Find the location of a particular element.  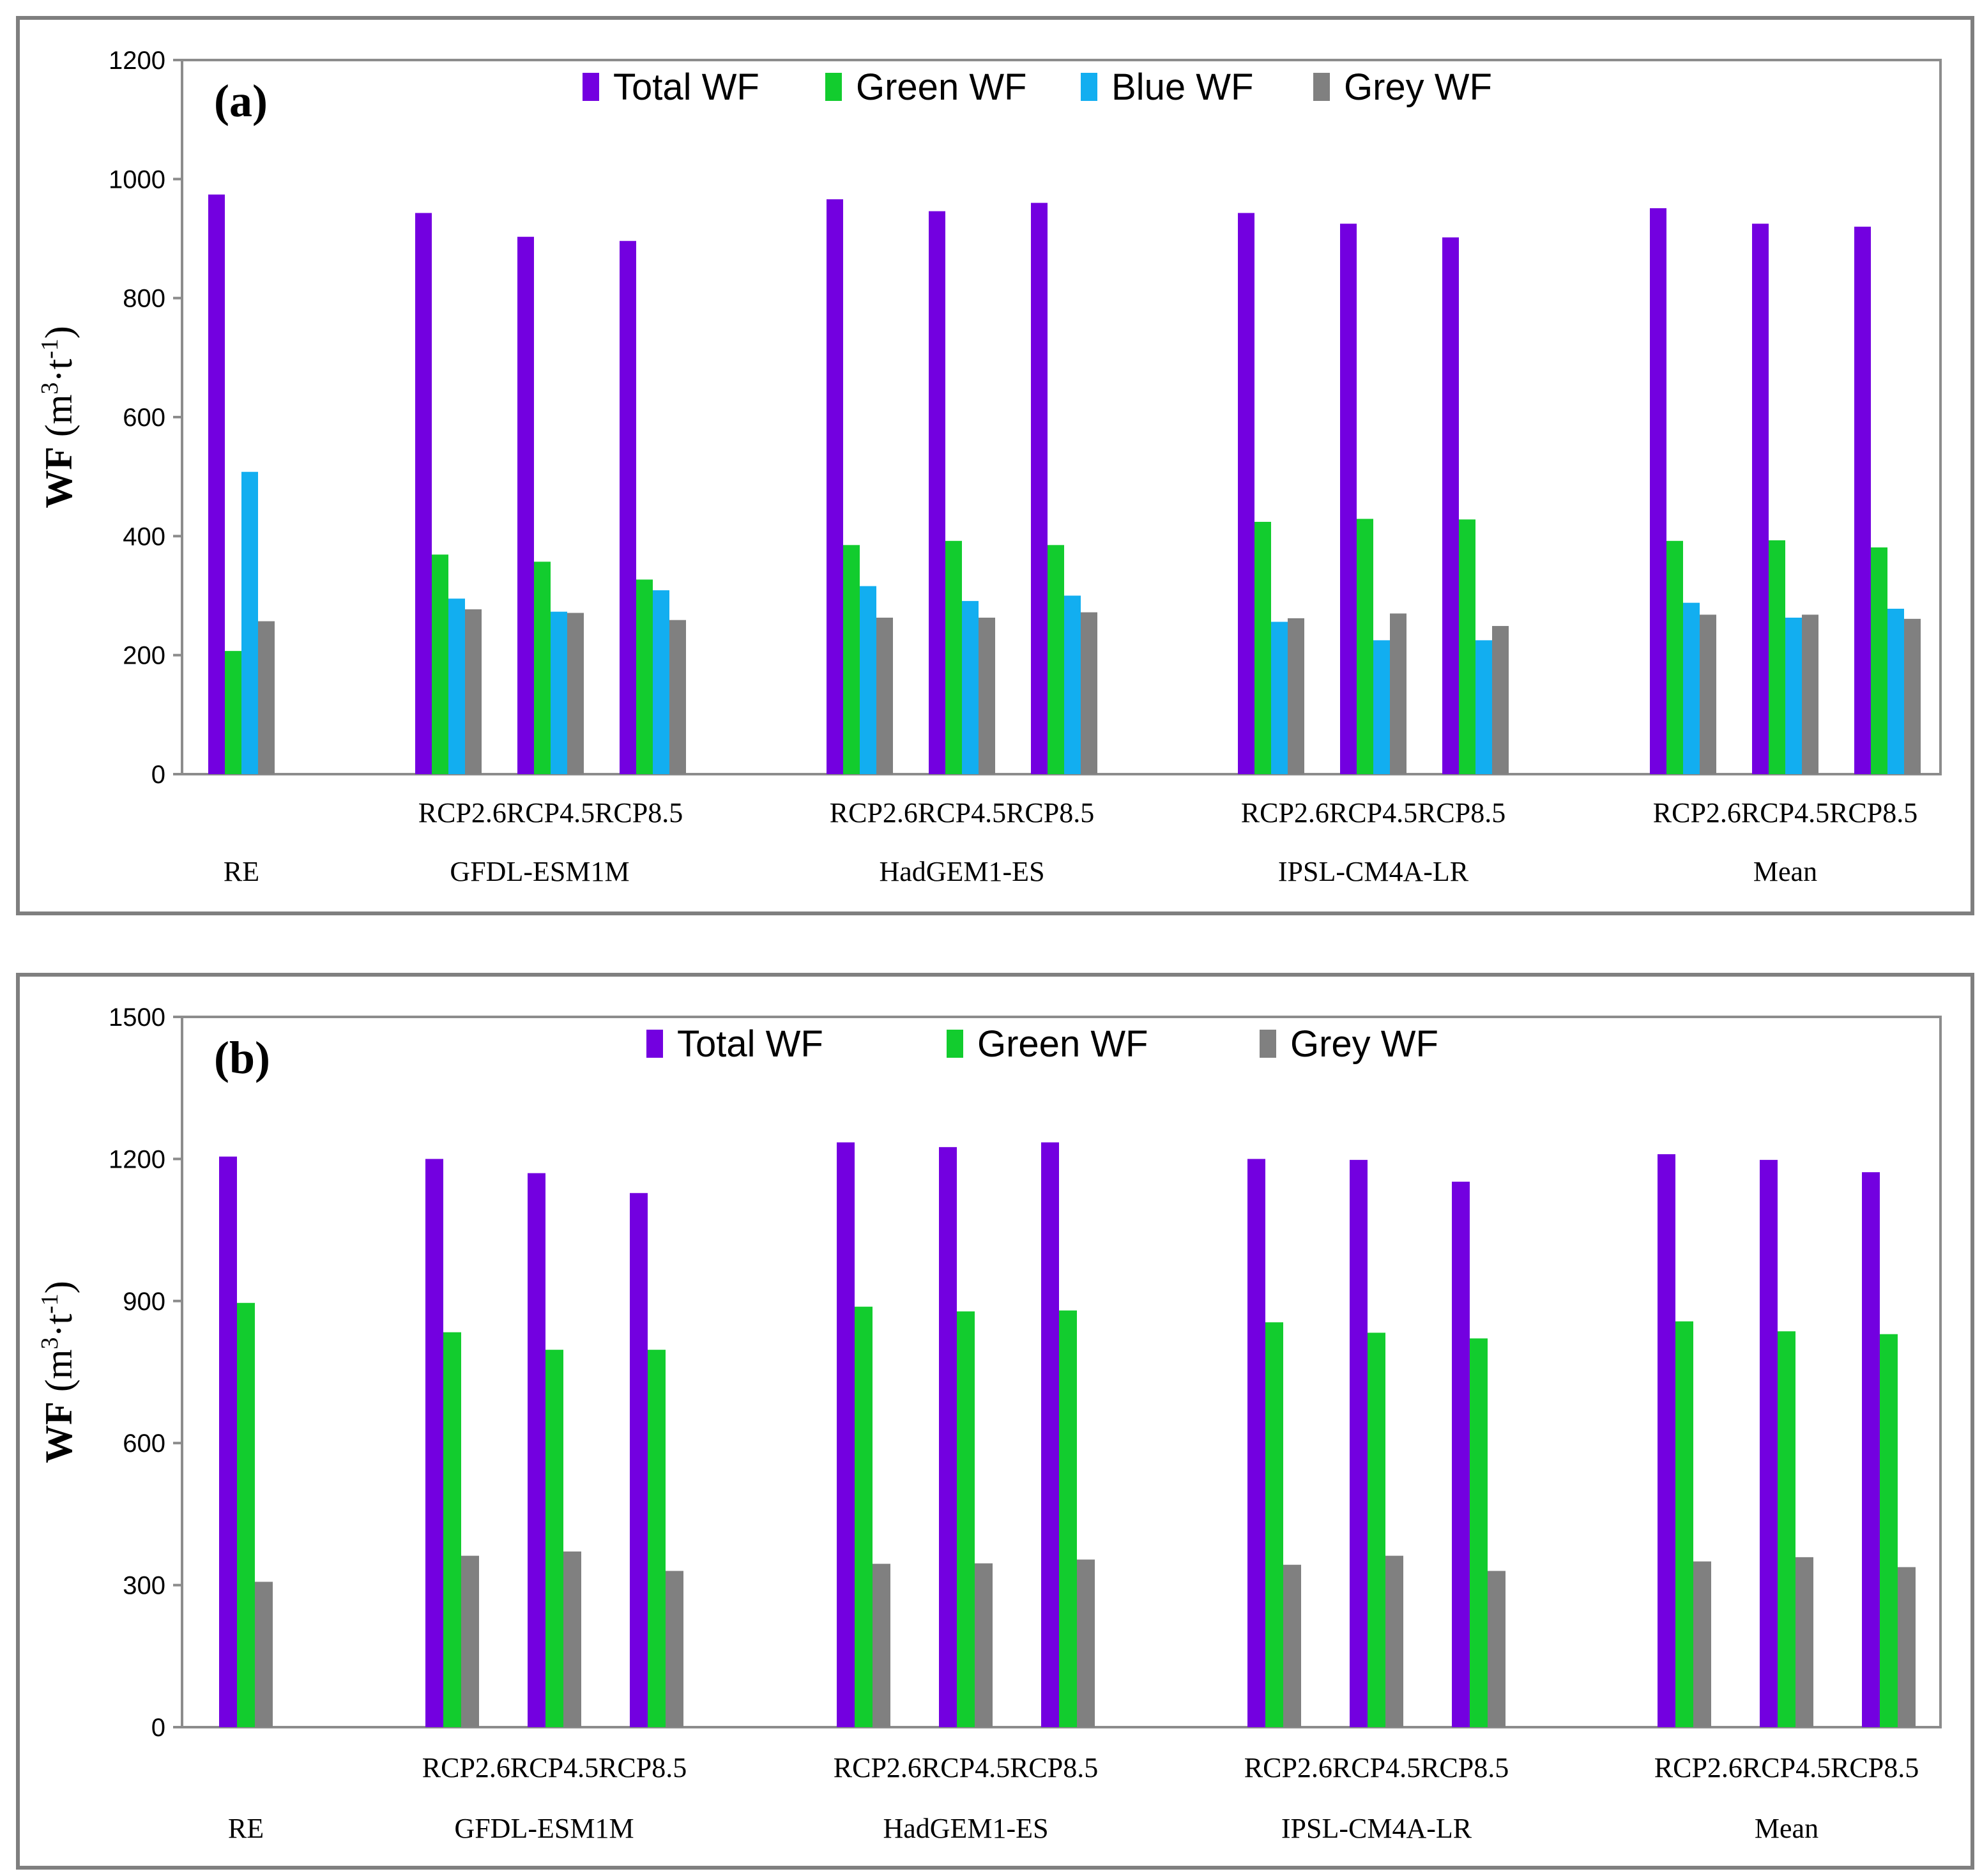

panel-b-group-label-gfdl: GFDL-ESM1M is located at coordinates (544, 1828).